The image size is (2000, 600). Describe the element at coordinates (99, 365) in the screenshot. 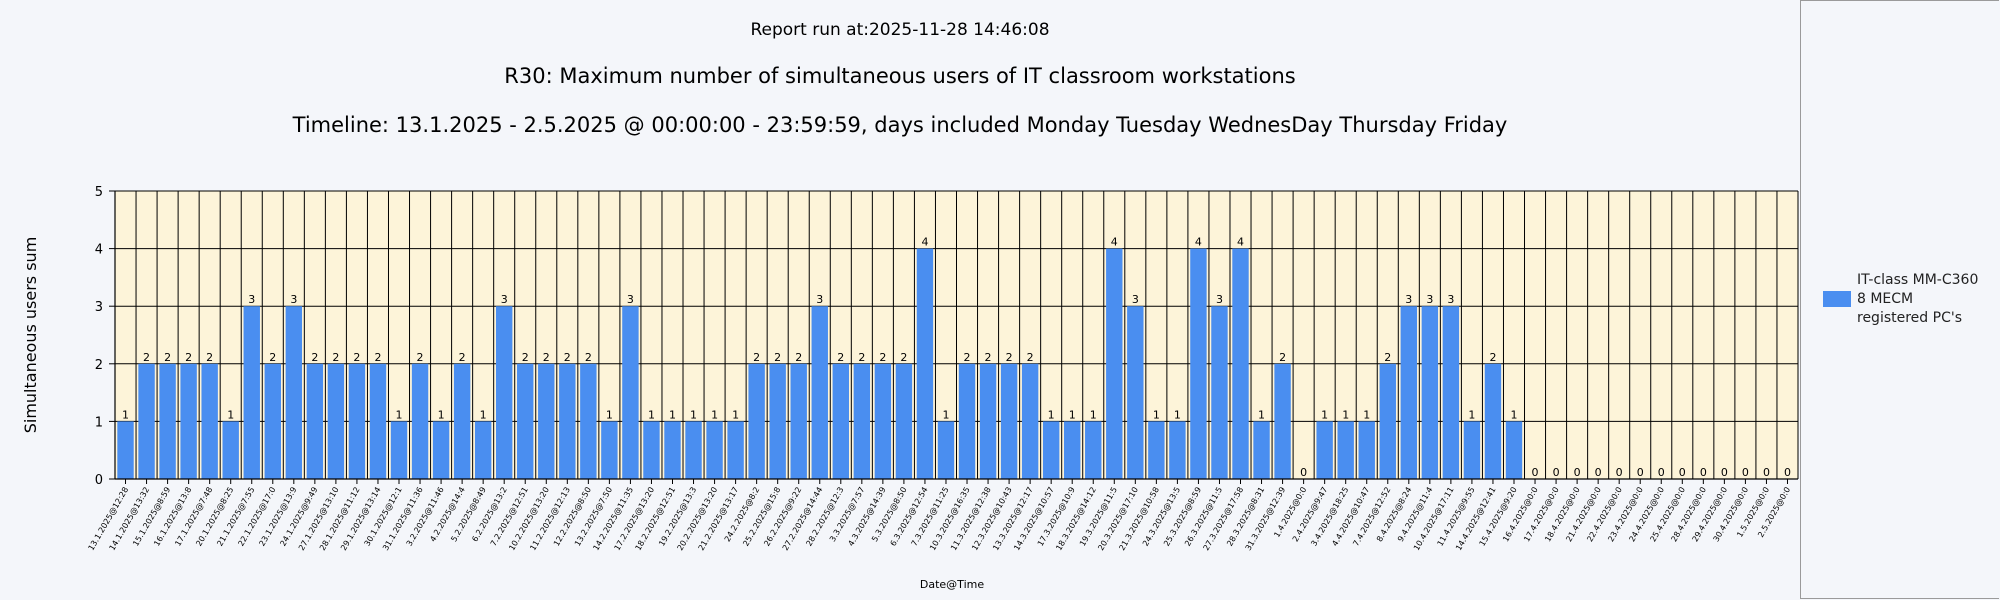

I see `y-tick-label: 2` at that location.